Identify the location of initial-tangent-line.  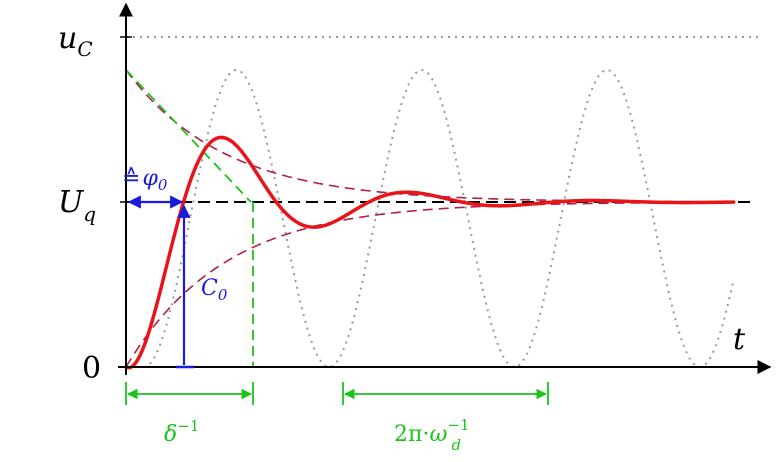
(188, 136).